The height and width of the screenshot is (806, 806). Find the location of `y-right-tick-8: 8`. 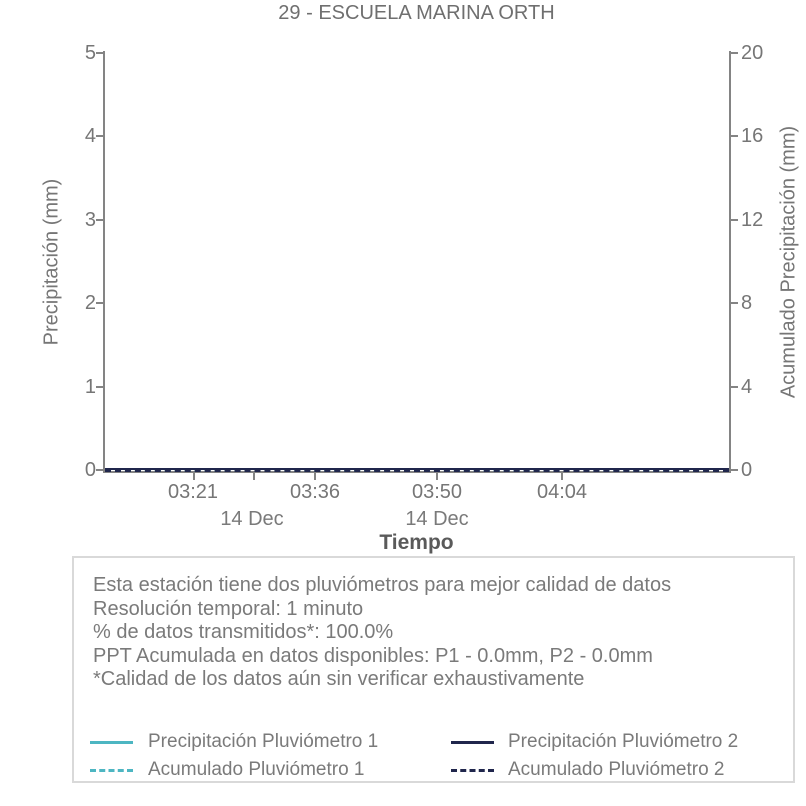

y-right-tick-8: 8 is located at coordinates (747, 303).